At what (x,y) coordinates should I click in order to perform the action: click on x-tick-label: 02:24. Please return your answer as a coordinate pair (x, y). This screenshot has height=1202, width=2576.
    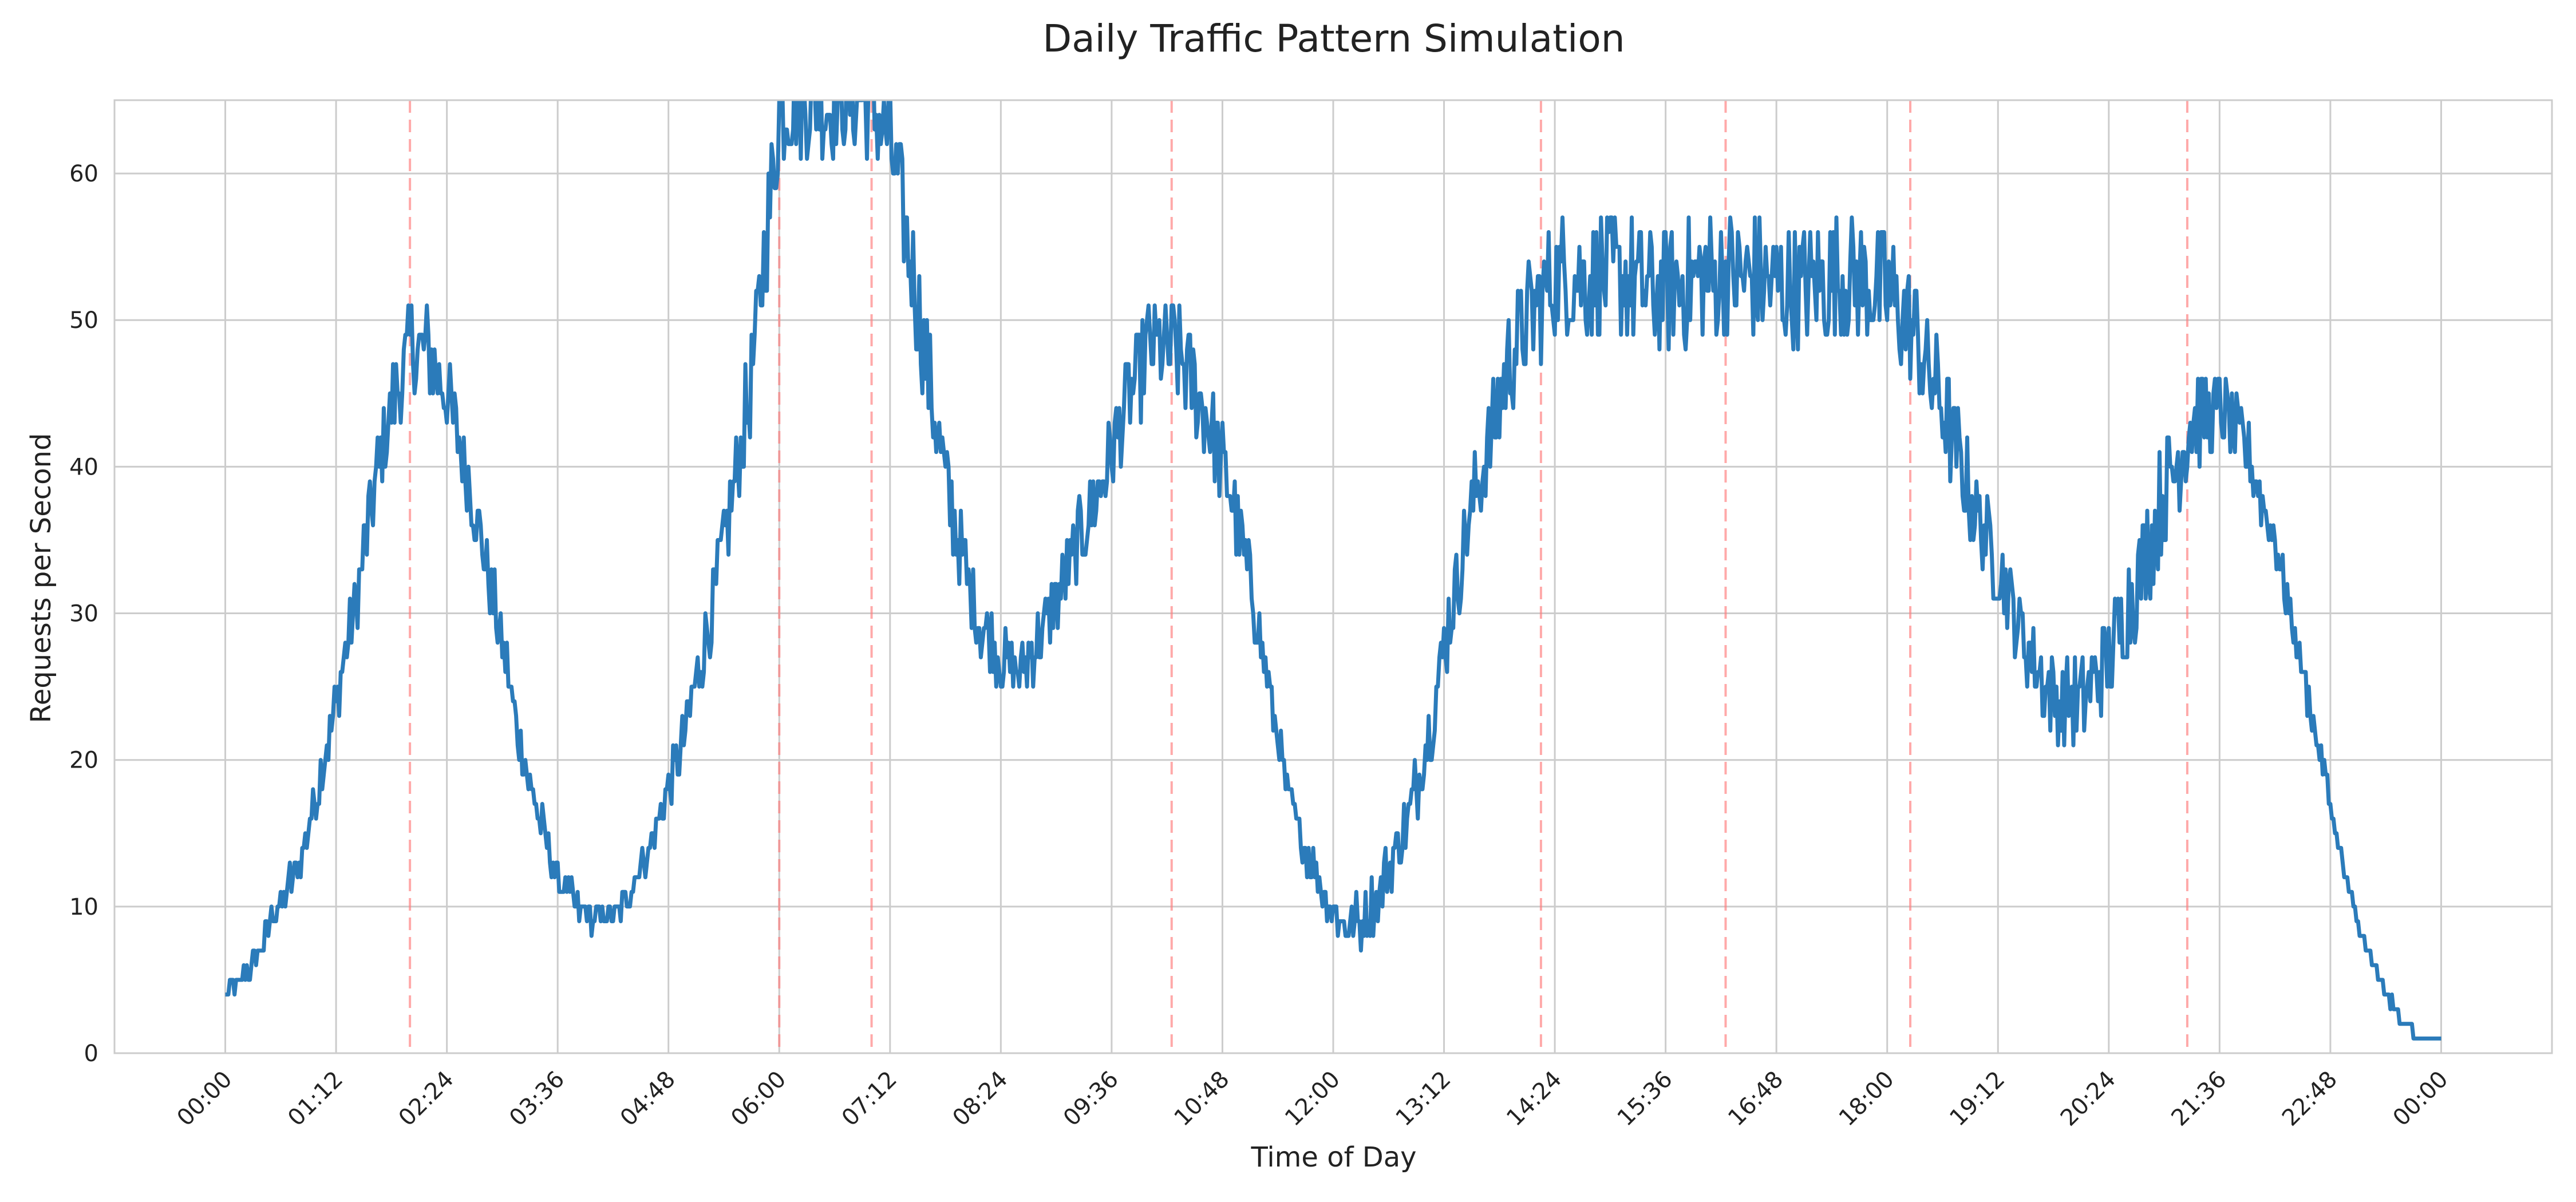
    Looking at the image, I should click on (426, 1099).